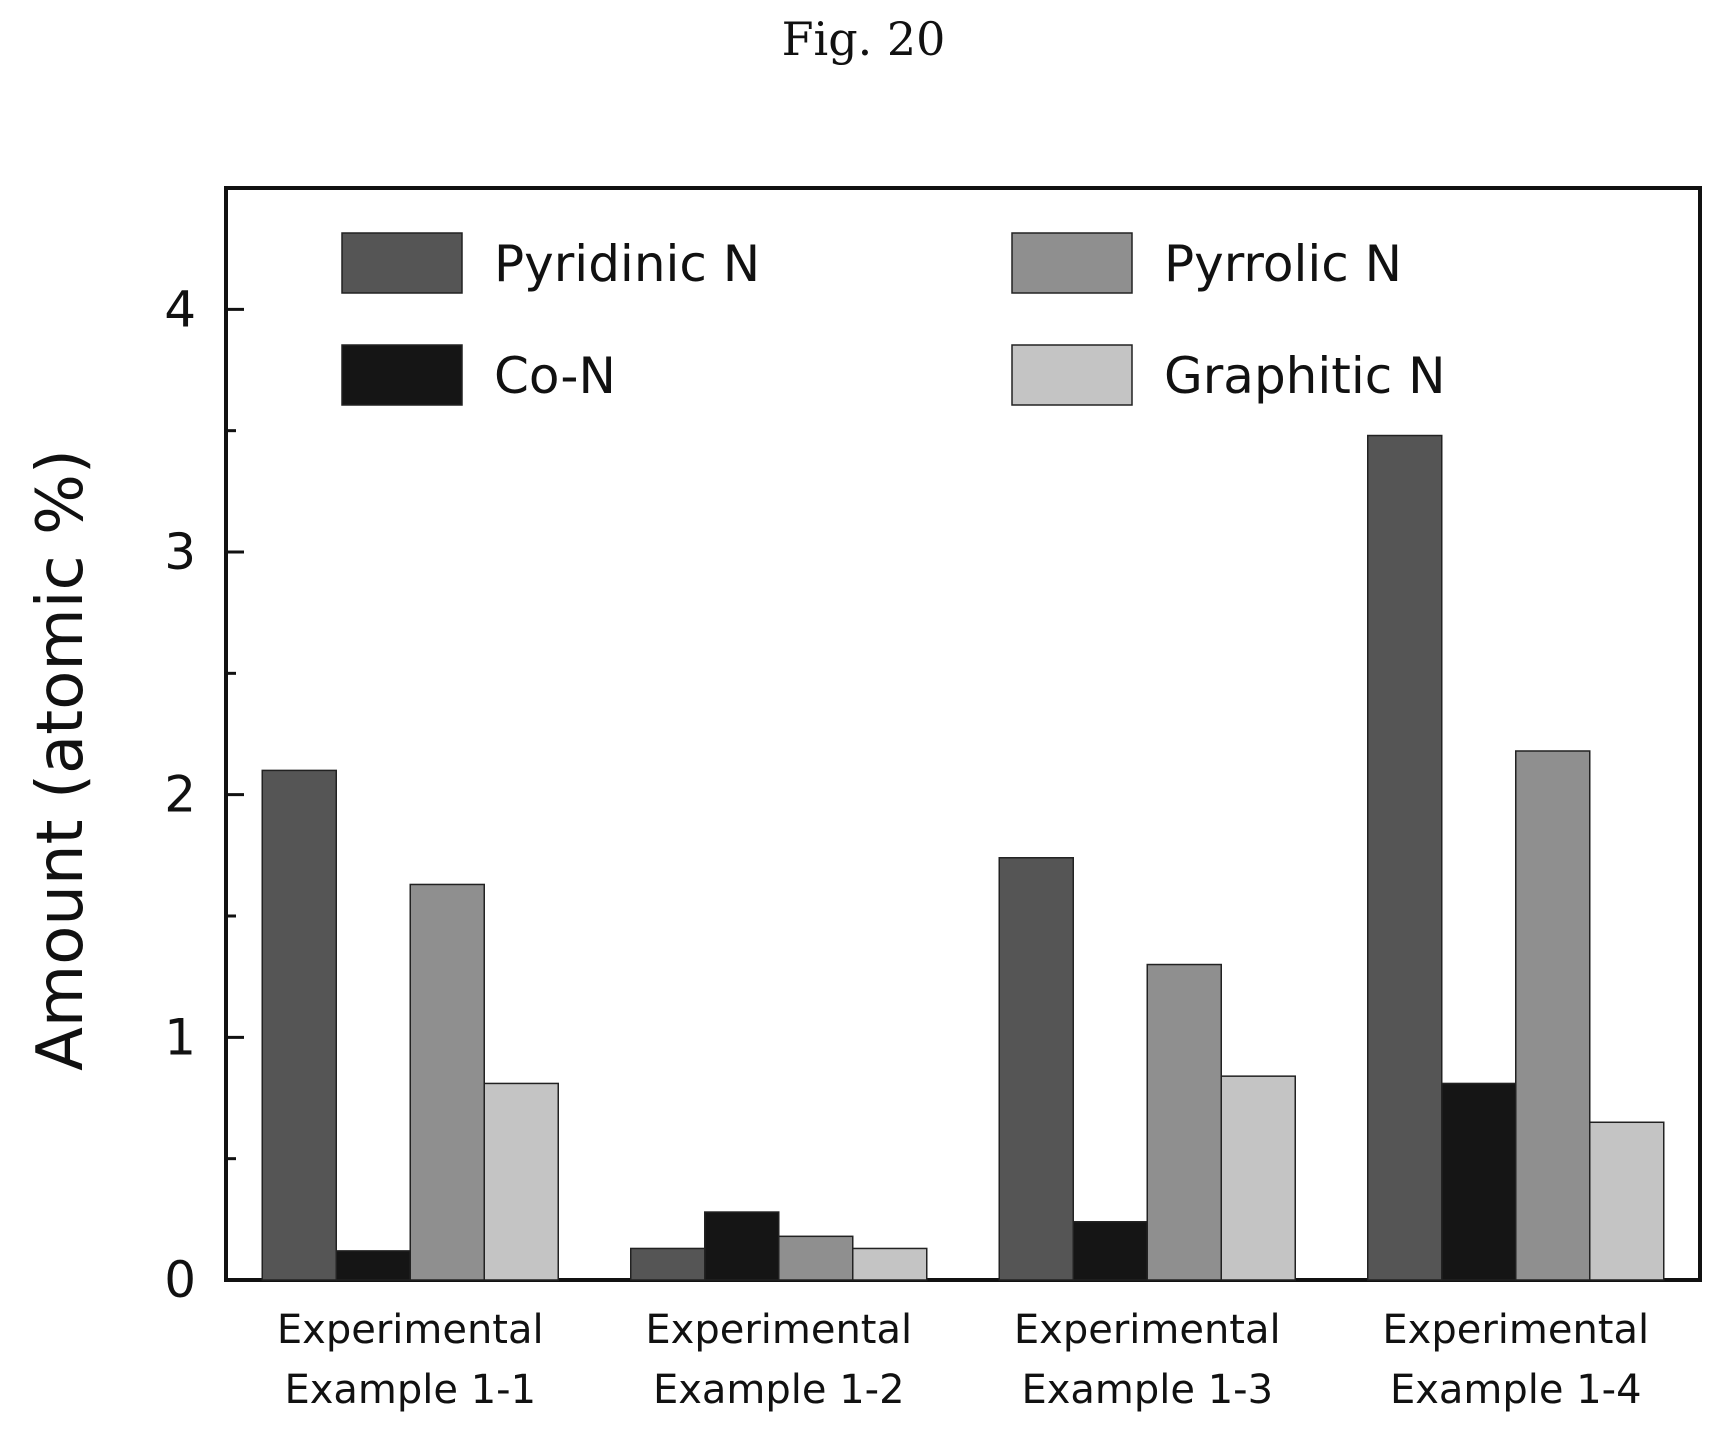 This screenshot has height=1431, width=1727. What do you see at coordinates (779, 1390) in the screenshot?
I see `x-tick-label: Example 1-2` at bounding box center [779, 1390].